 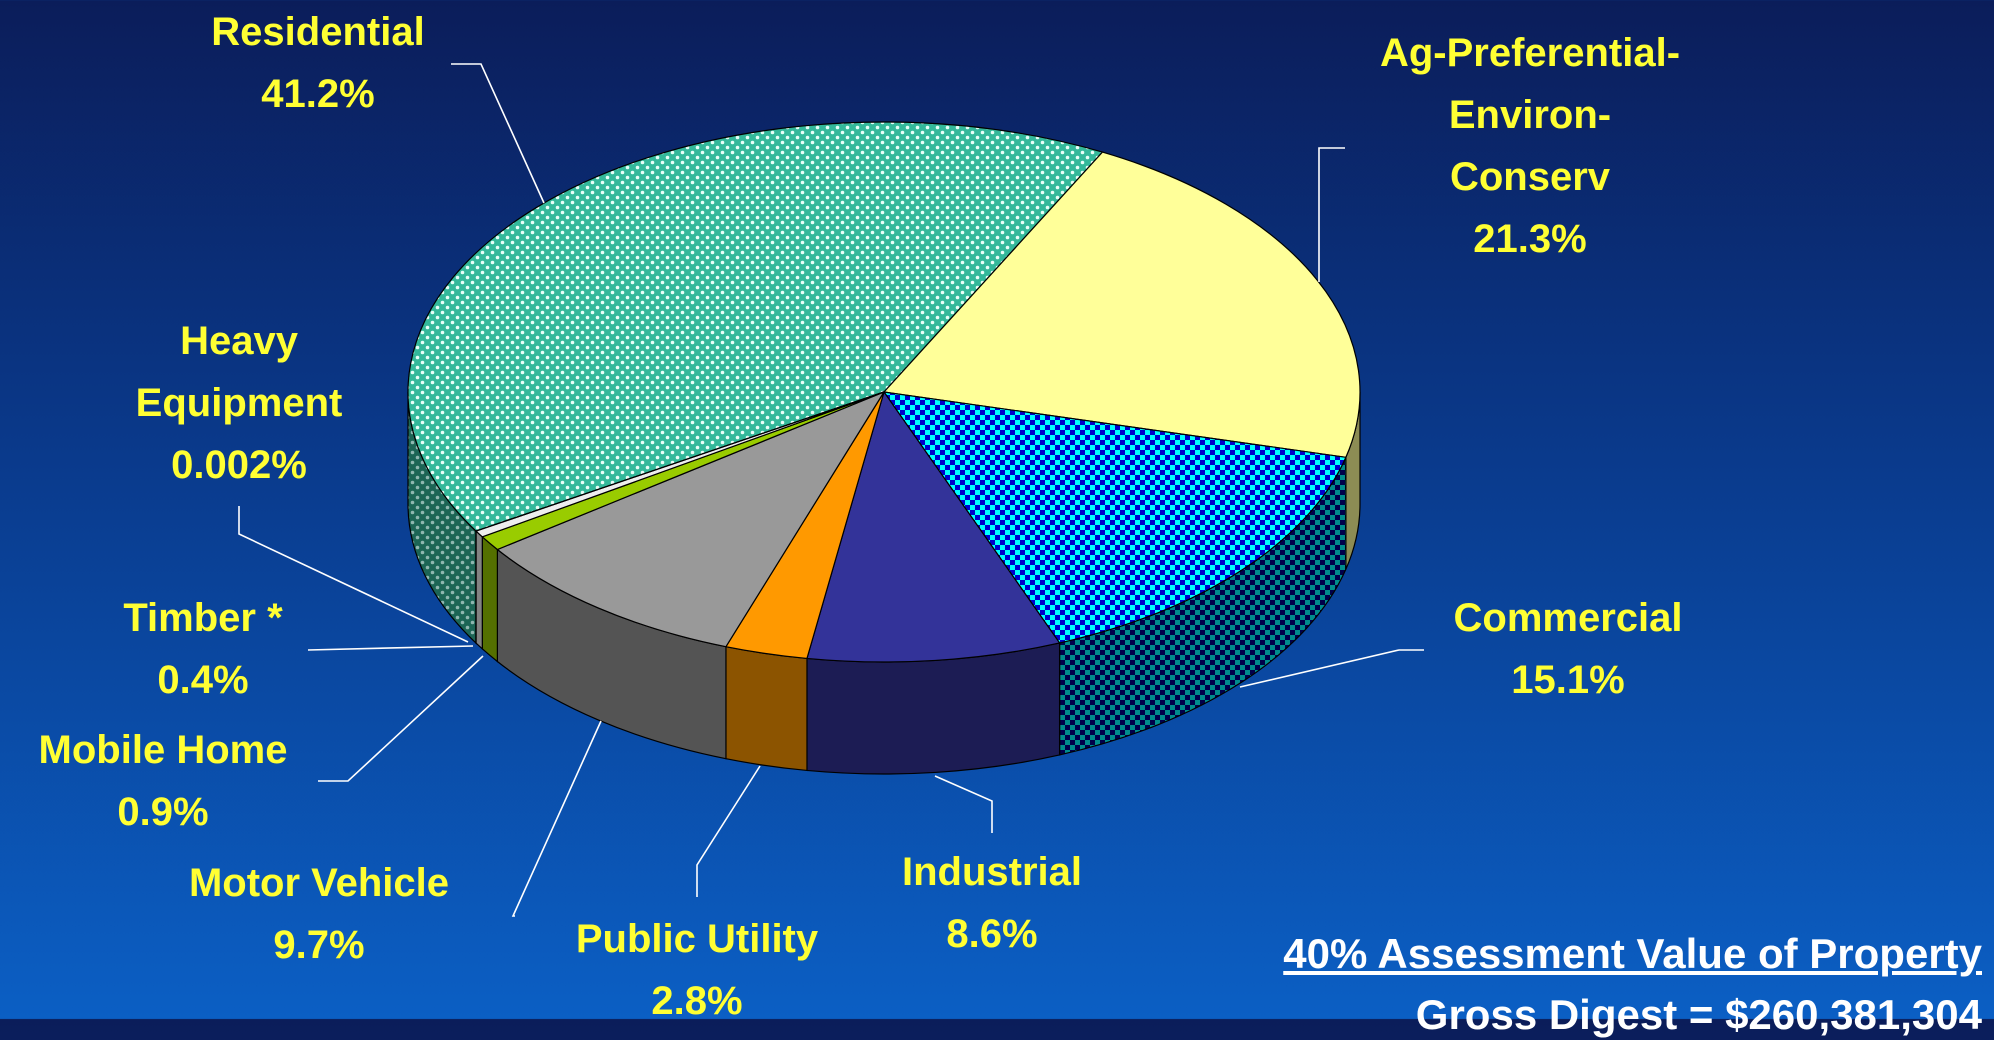 What do you see at coordinates (1568, 618) in the screenshot?
I see `category-label: Commercial` at bounding box center [1568, 618].